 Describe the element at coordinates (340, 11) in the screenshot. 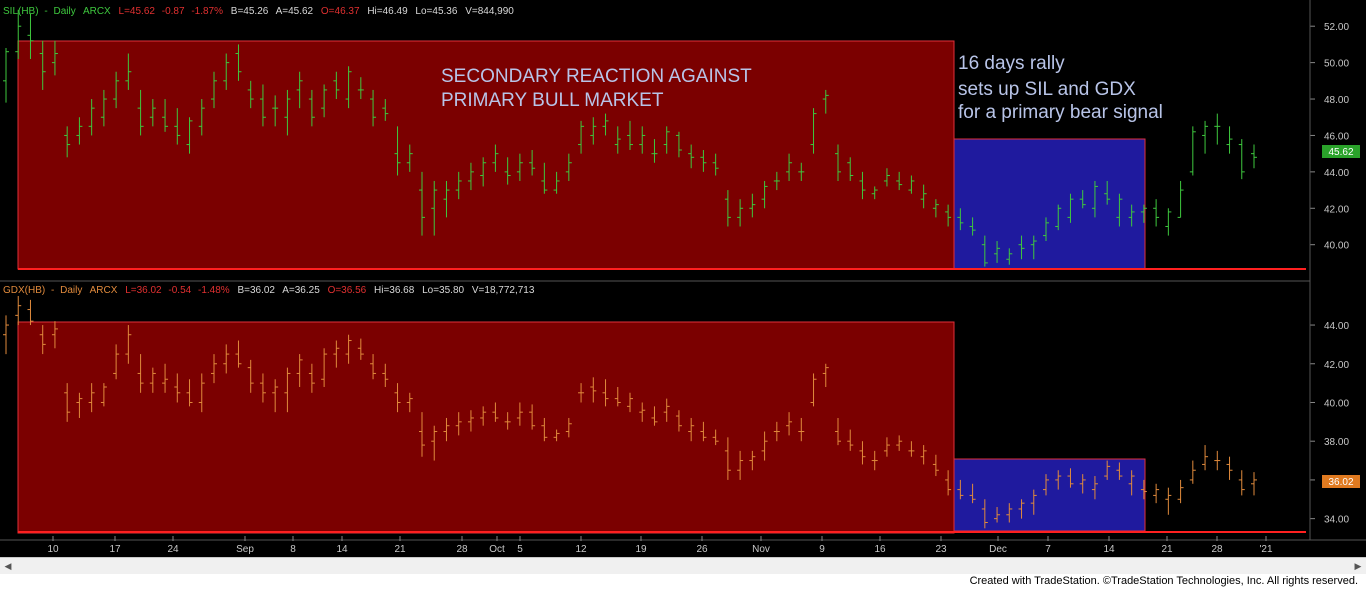

I see `sil-header-open: O=46.37` at that location.